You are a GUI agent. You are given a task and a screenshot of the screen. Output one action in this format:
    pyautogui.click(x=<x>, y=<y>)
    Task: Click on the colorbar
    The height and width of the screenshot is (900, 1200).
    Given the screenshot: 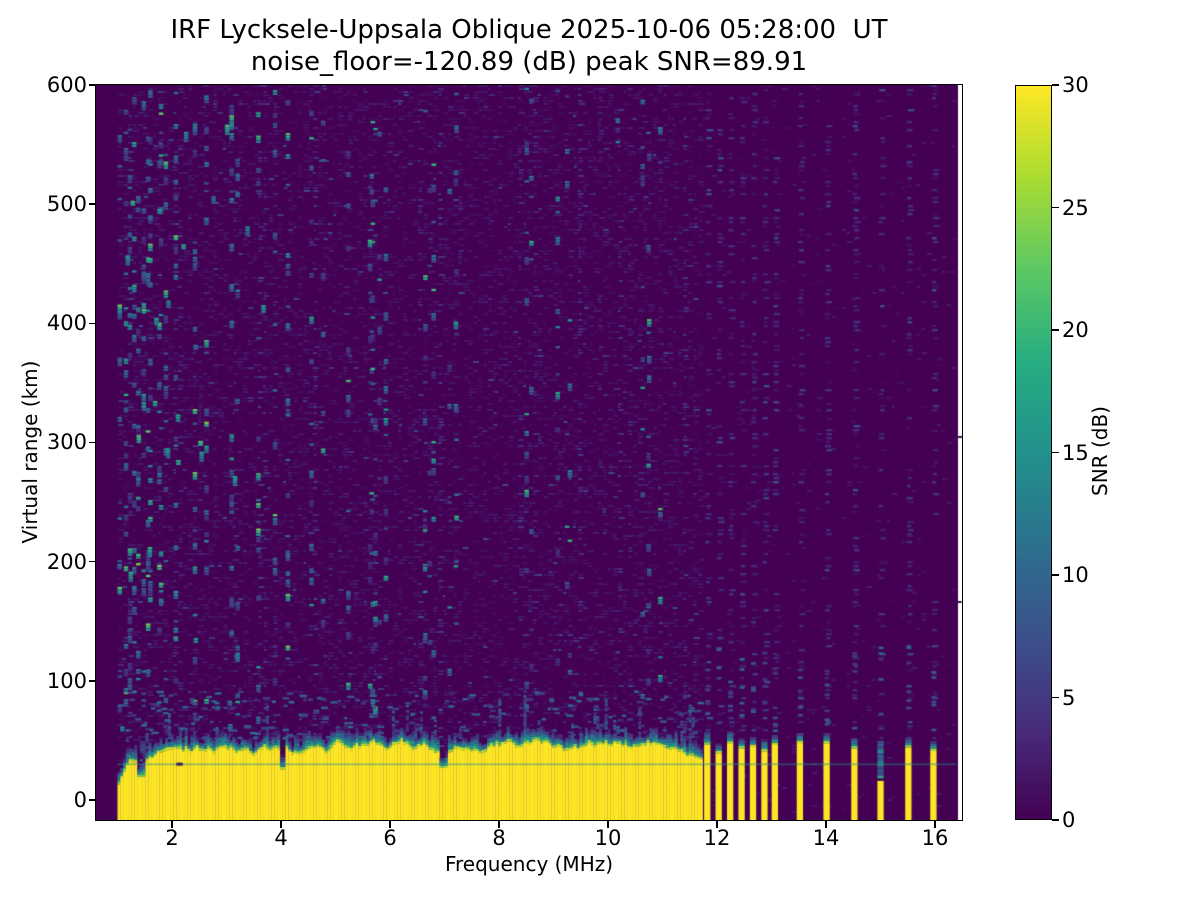 What is the action you would take?
    pyautogui.click(x=1033, y=452)
    